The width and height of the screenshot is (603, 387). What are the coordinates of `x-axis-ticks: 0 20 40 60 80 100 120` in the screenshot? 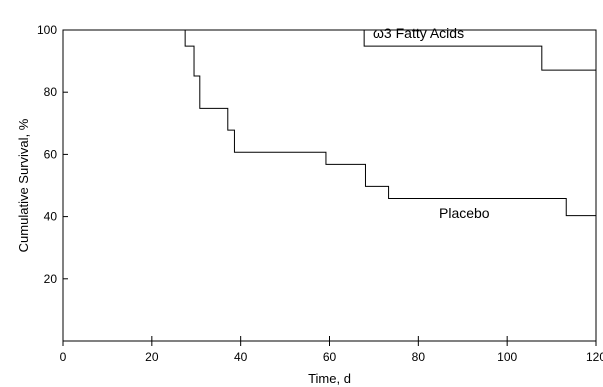 It's located at (331, 350).